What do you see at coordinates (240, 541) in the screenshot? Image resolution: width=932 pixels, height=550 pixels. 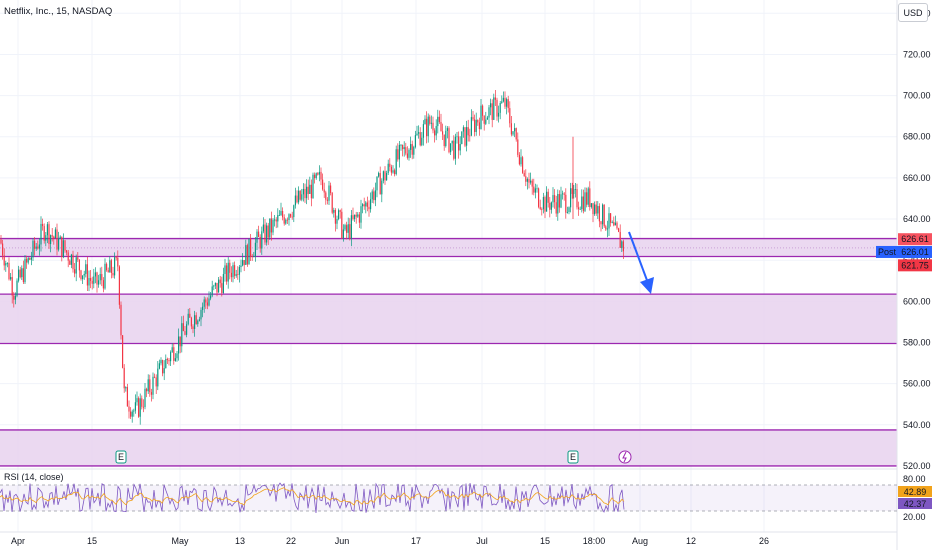 I see `x-tick-label: 13` at bounding box center [240, 541].